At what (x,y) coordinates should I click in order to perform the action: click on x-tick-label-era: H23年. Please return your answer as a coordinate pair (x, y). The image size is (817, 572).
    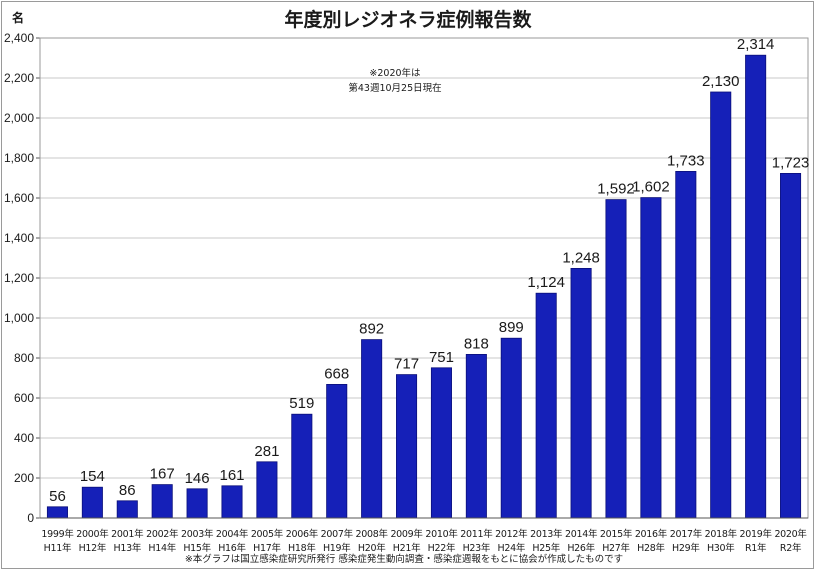
    Looking at the image, I should click on (477, 548).